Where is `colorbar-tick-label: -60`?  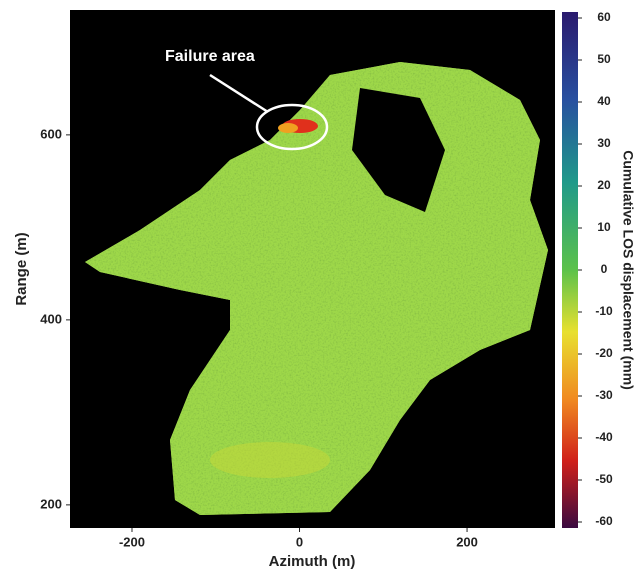
colorbar-tick-label: -60 is located at coordinates (604, 521).